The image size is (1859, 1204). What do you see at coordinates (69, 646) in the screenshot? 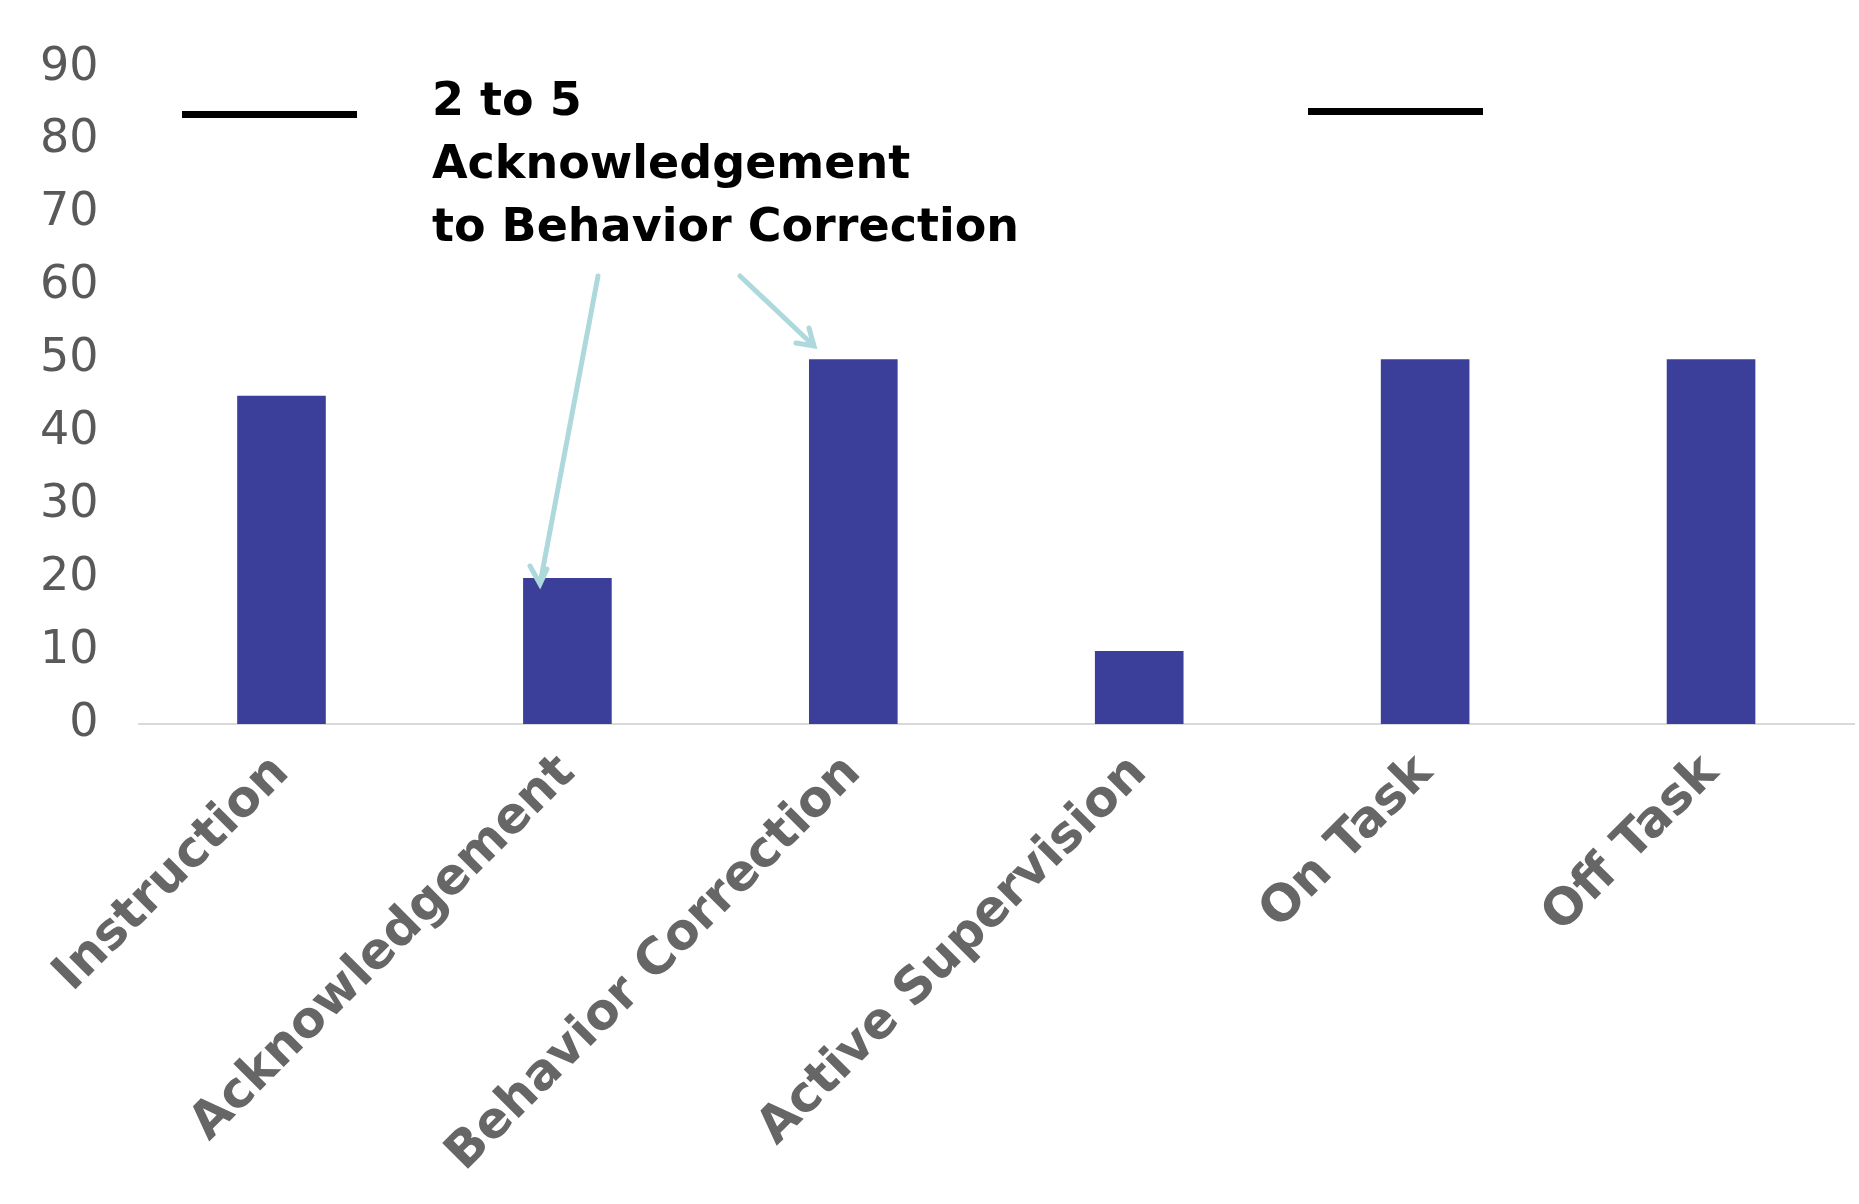
I see `y-tick-label: 10` at bounding box center [69, 646].